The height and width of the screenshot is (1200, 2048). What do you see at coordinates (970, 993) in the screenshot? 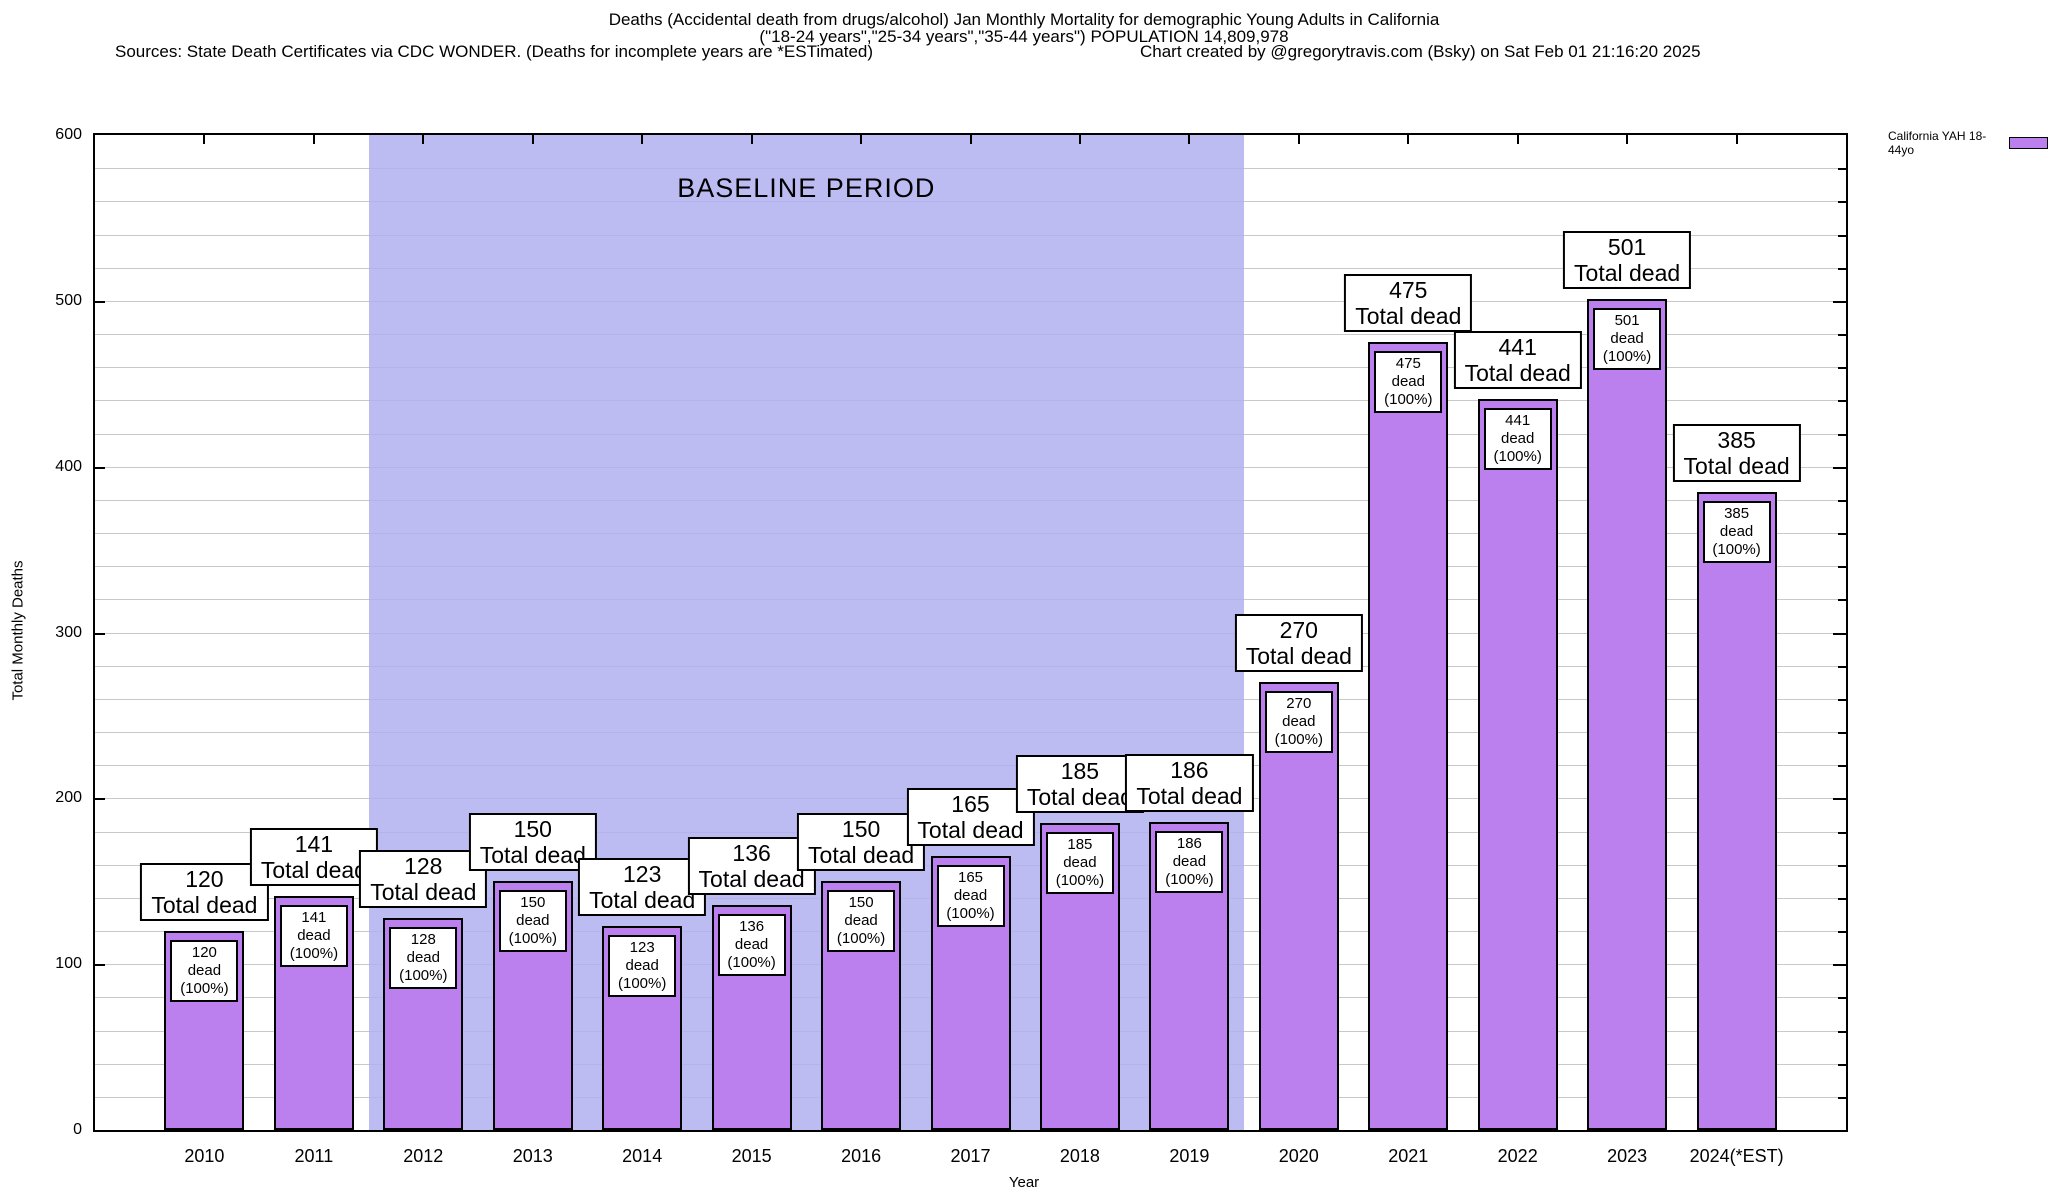
I see `bar: 165 dead (100%)` at bounding box center [970, 993].